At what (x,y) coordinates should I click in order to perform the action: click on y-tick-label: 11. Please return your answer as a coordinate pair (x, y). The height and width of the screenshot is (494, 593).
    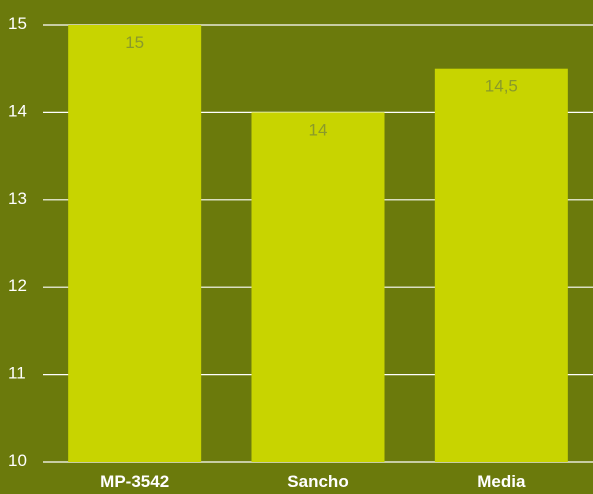
    Looking at the image, I should click on (17, 373).